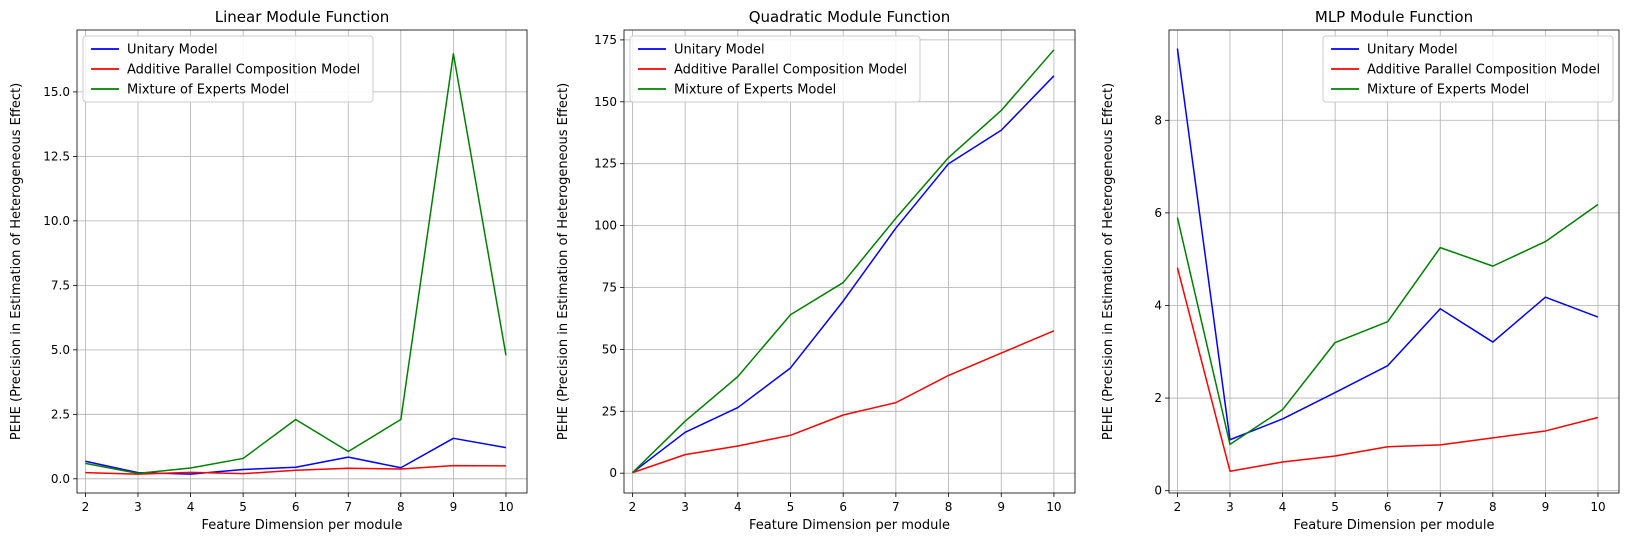 Image resolution: width=1630 pixels, height=547 pixels. Describe the element at coordinates (605, 164) in the screenshot. I see `y-tick-label: 125` at that location.